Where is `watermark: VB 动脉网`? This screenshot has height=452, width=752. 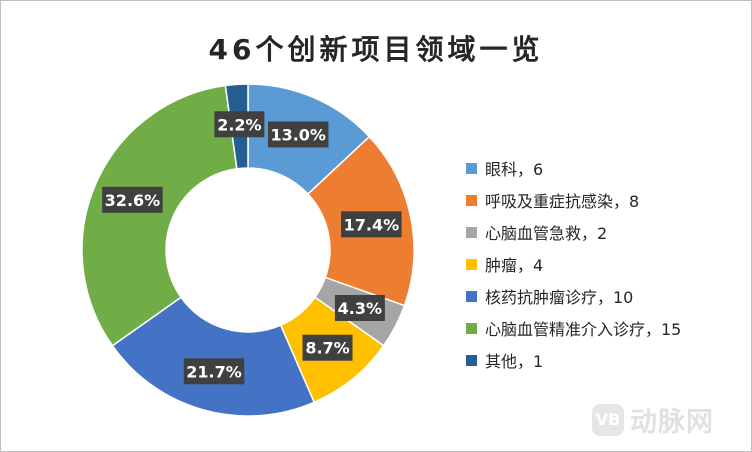 watermark: VB 动脉网 is located at coordinates (653, 419).